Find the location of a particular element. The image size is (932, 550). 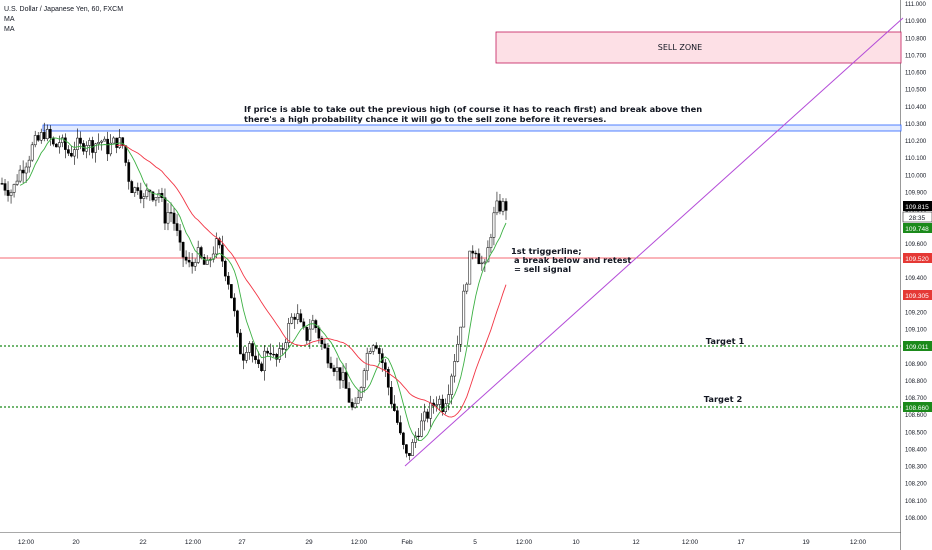

ma-slow-badge: 109.305 is located at coordinates (917, 295).